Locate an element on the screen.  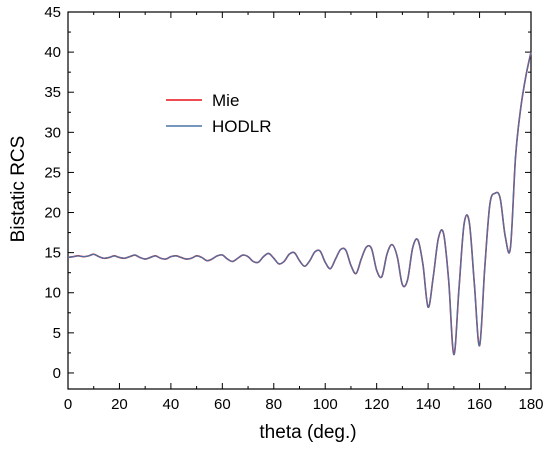
y-tick-label: 15 is located at coordinates (52, 253).